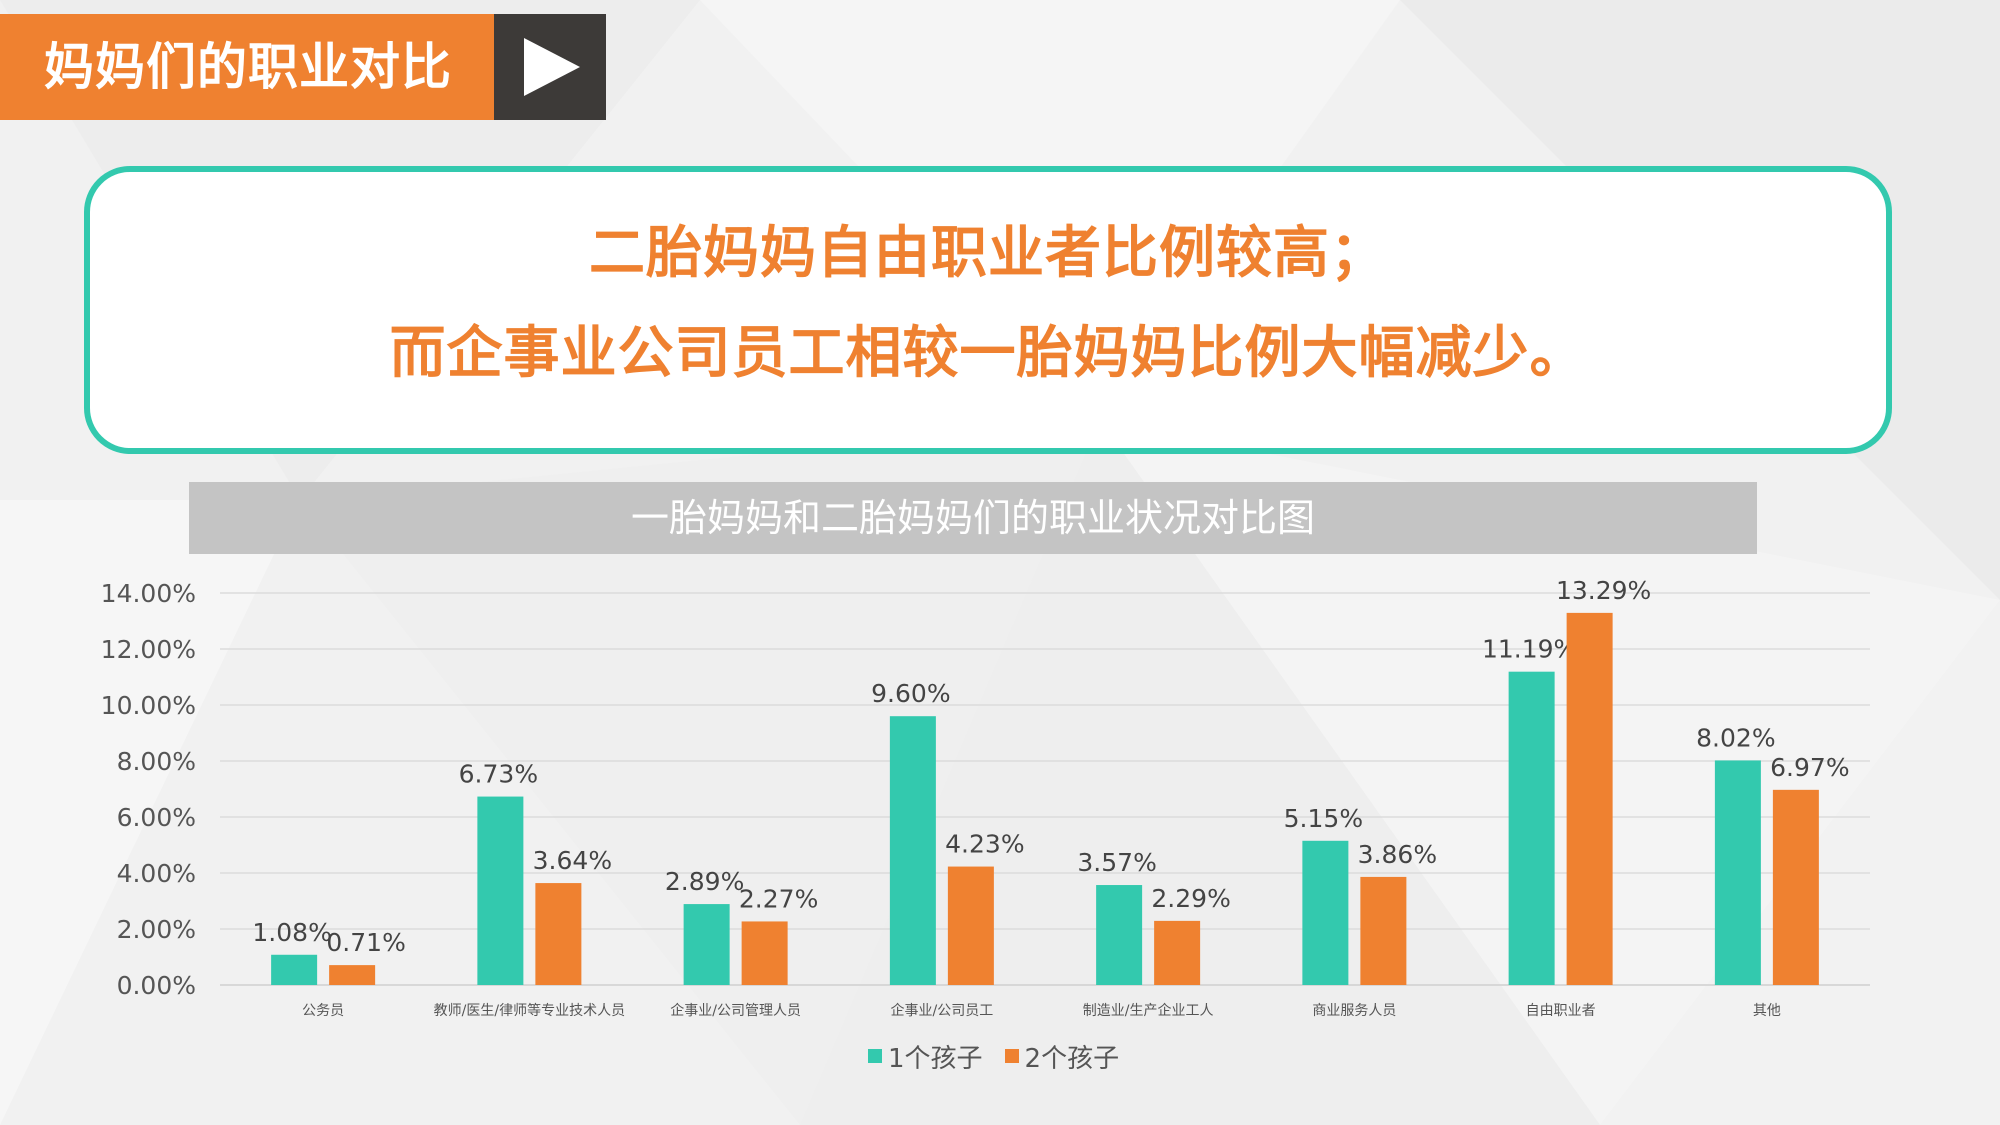 This screenshot has height=1125, width=2000. Describe the element at coordinates (942, 1010) in the screenshot. I see `x-category-label: 企事业/公司员工` at that location.